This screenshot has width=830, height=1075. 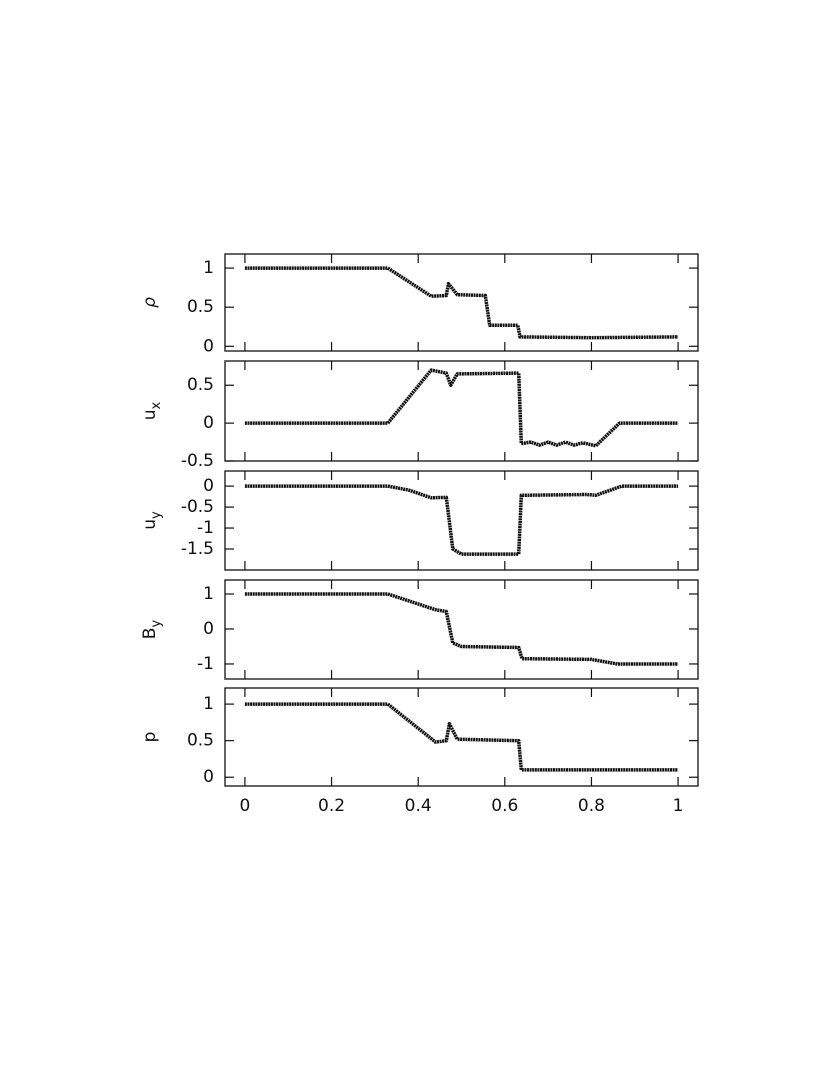 What do you see at coordinates (150, 634) in the screenshot?
I see `y-axis-label-main: B` at bounding box center [150, 634].